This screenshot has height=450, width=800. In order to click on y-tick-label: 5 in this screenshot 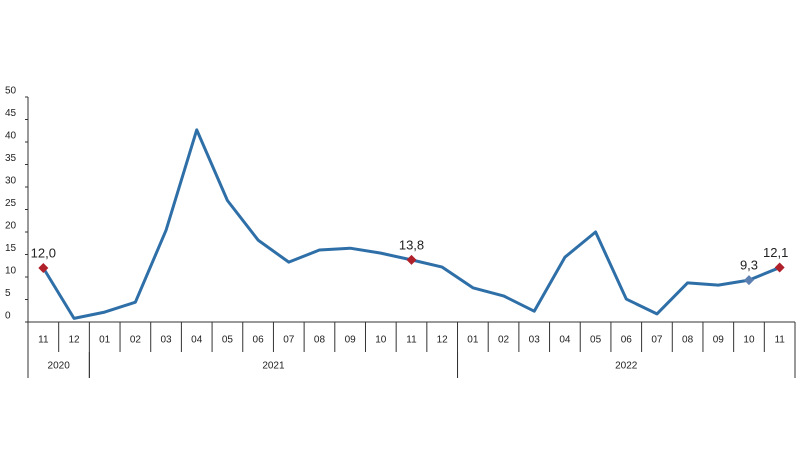, I will do `click(8, 293)`.